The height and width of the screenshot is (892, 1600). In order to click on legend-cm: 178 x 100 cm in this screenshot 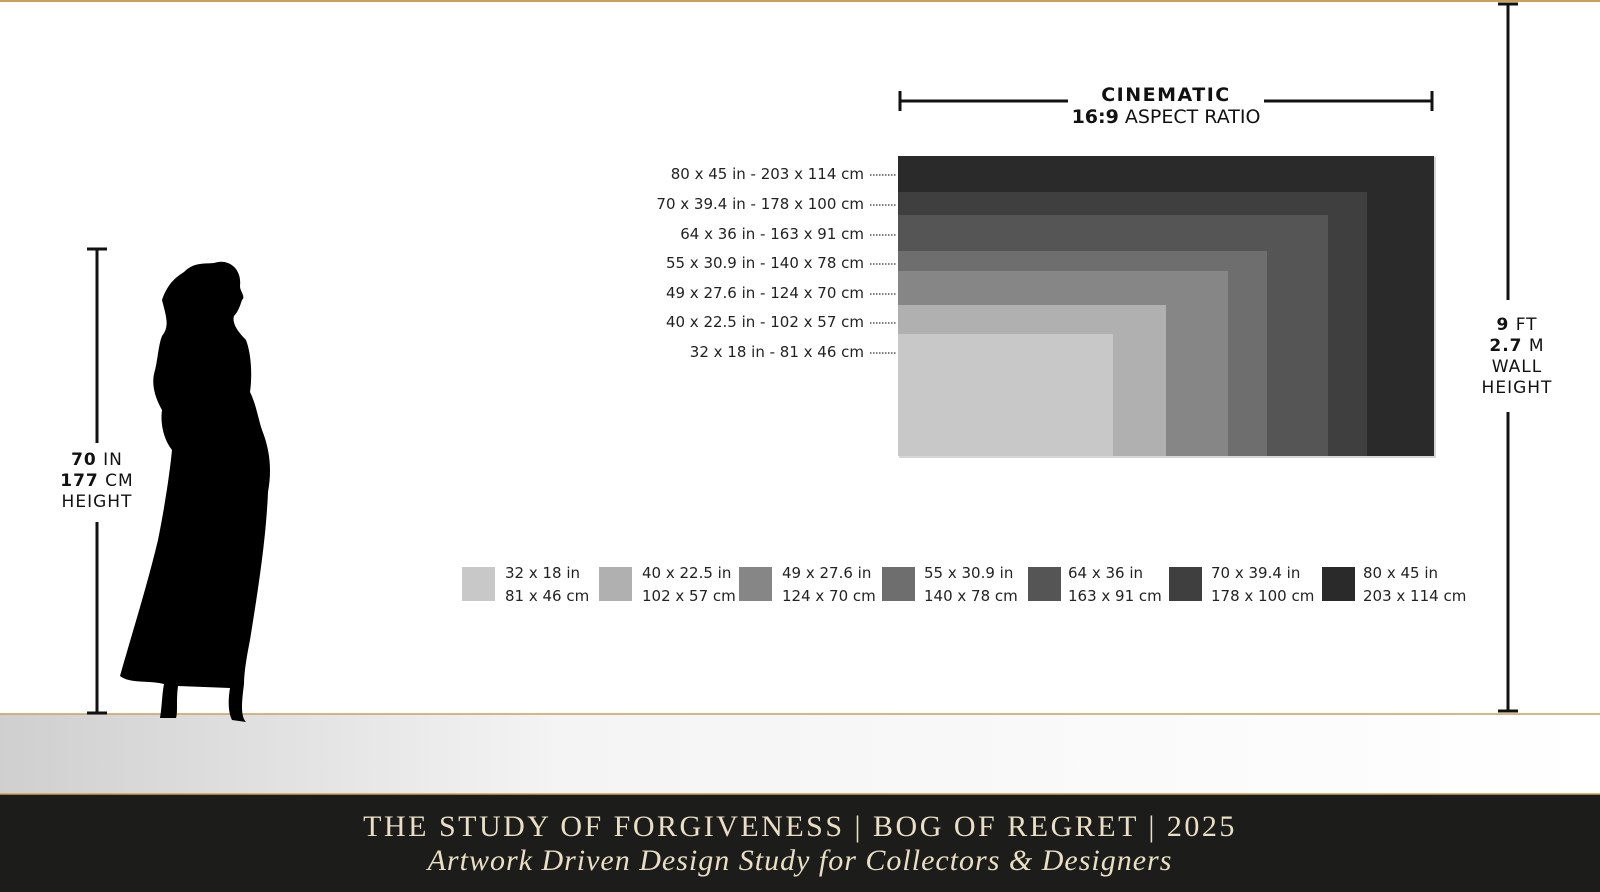, I will do `click(1262, 596)`.